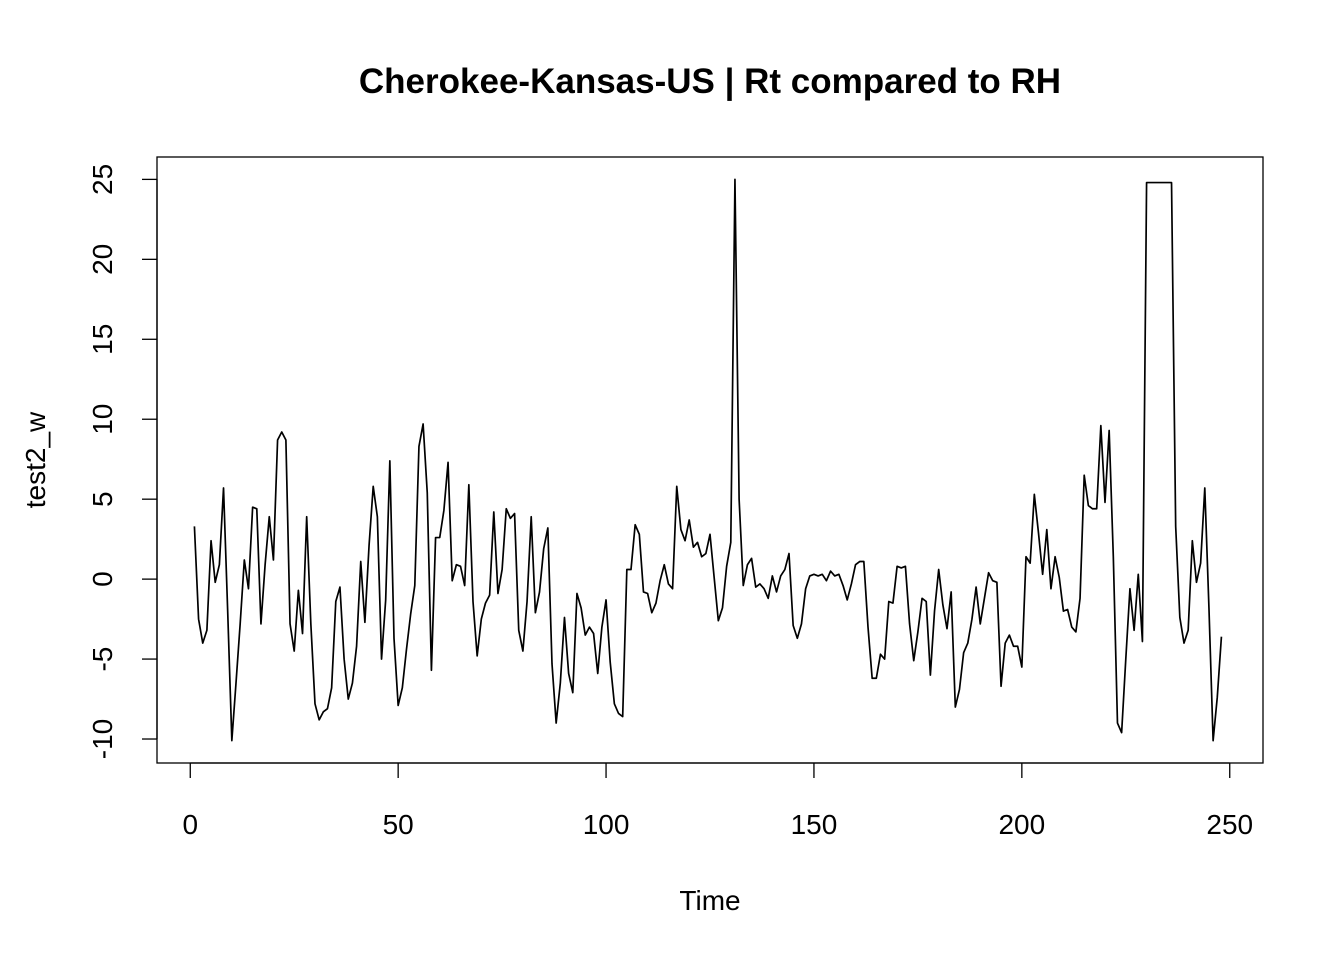 This screenshot has width=1344, height=960. I want to click on x-tick-label: 50, so click(398, 824).